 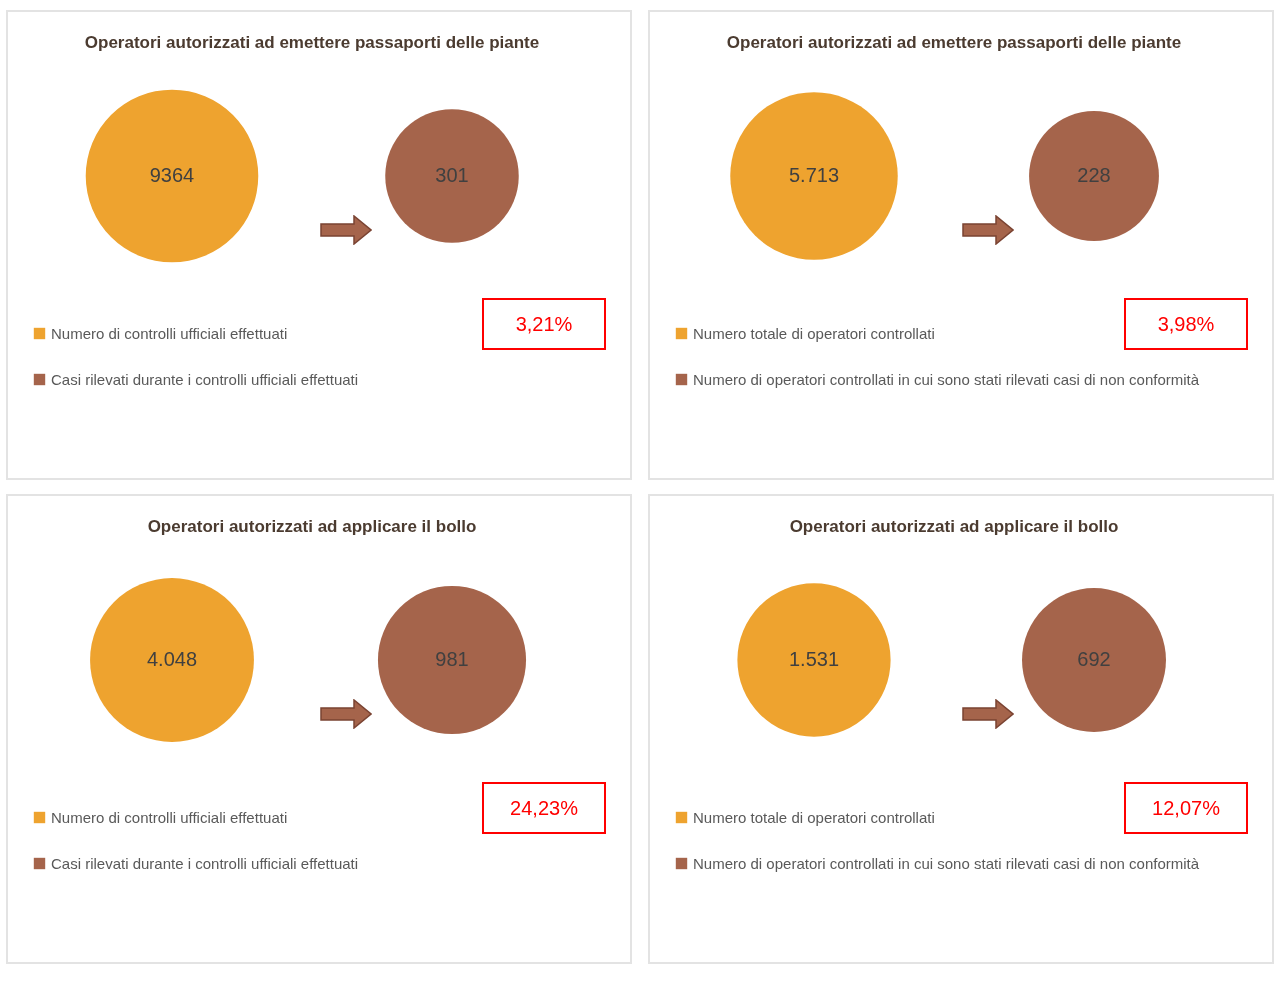 I want to click on data-label: 5.713, so click(x=814, y=175).